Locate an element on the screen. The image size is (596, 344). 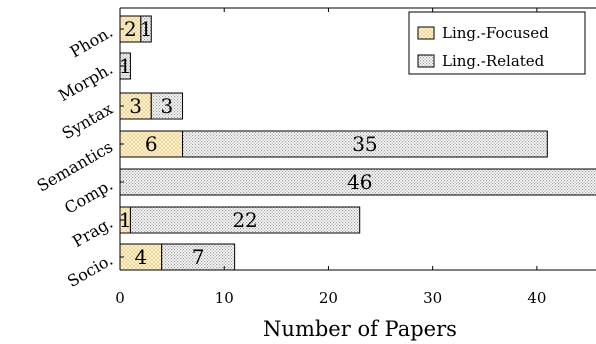
bar-label-related-4: 46 is located at coordinates (359, 182).